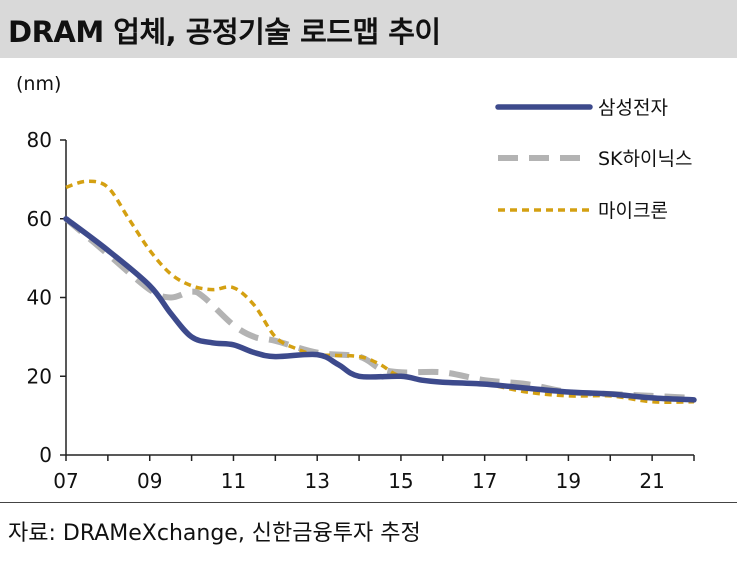  I want to click on x-tick-label: 17, so click(484, 481).